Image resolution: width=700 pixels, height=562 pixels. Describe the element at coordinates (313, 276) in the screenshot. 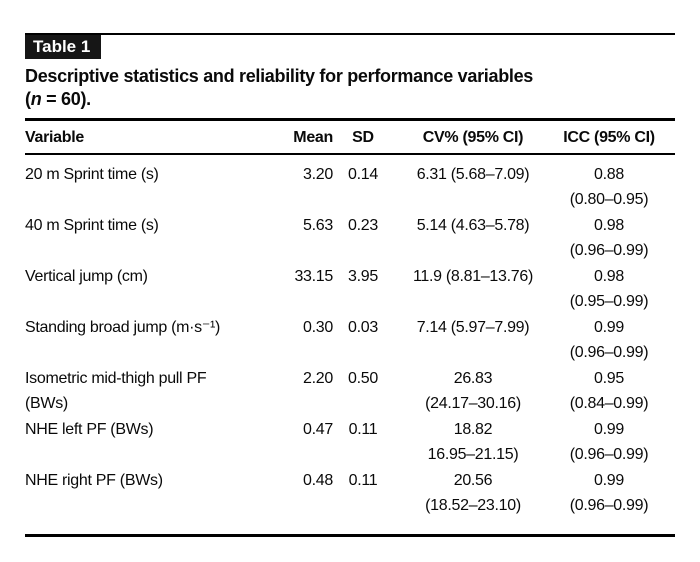

I see `mean-value: 33.15` at that location.